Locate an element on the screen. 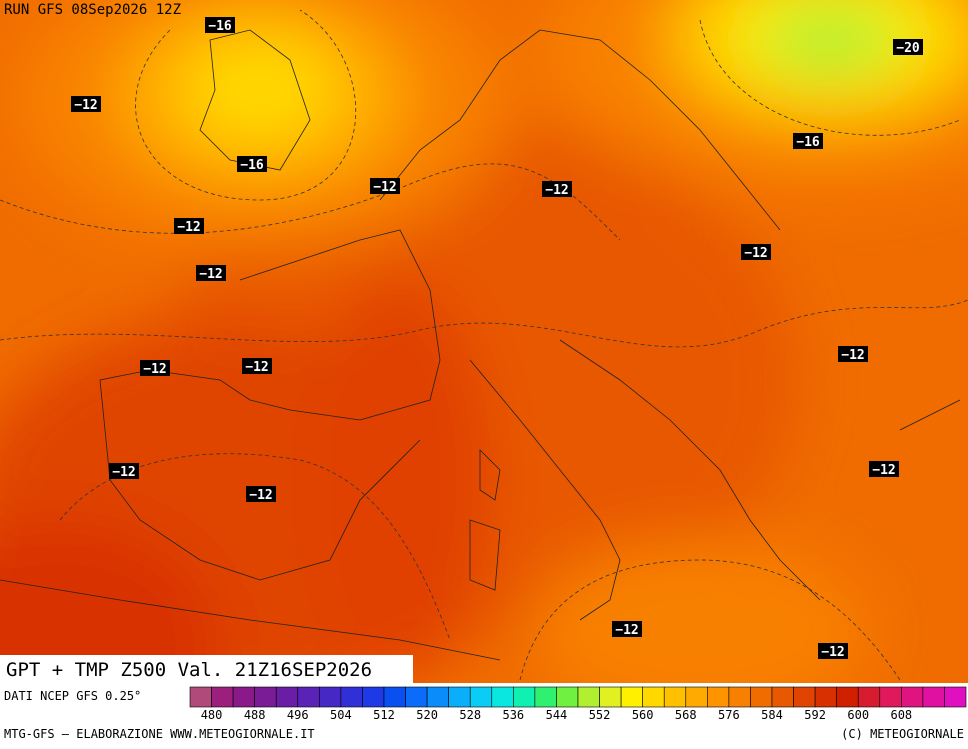 This screenshot has height=749, width=968. run-header: RUN GFS 08Sep2026 12Z is located at coordinates (92, 10).